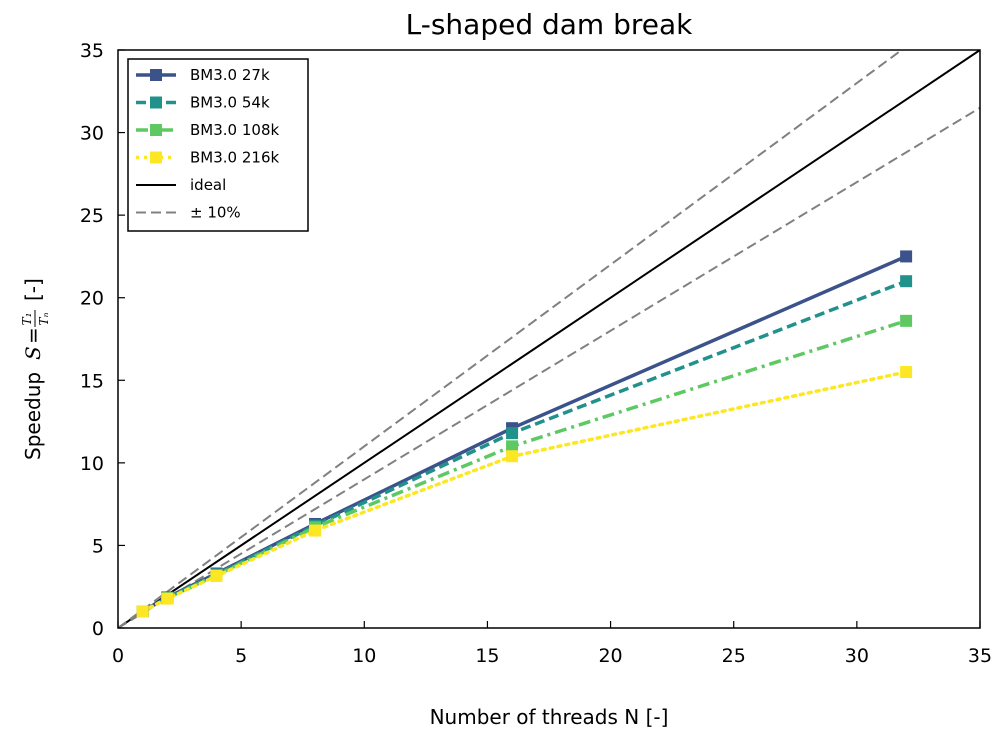  What do you see at coordinates (487, 656) in the screenshot?
I see `x-tick-label: 15` at bounding box center [487, 656].